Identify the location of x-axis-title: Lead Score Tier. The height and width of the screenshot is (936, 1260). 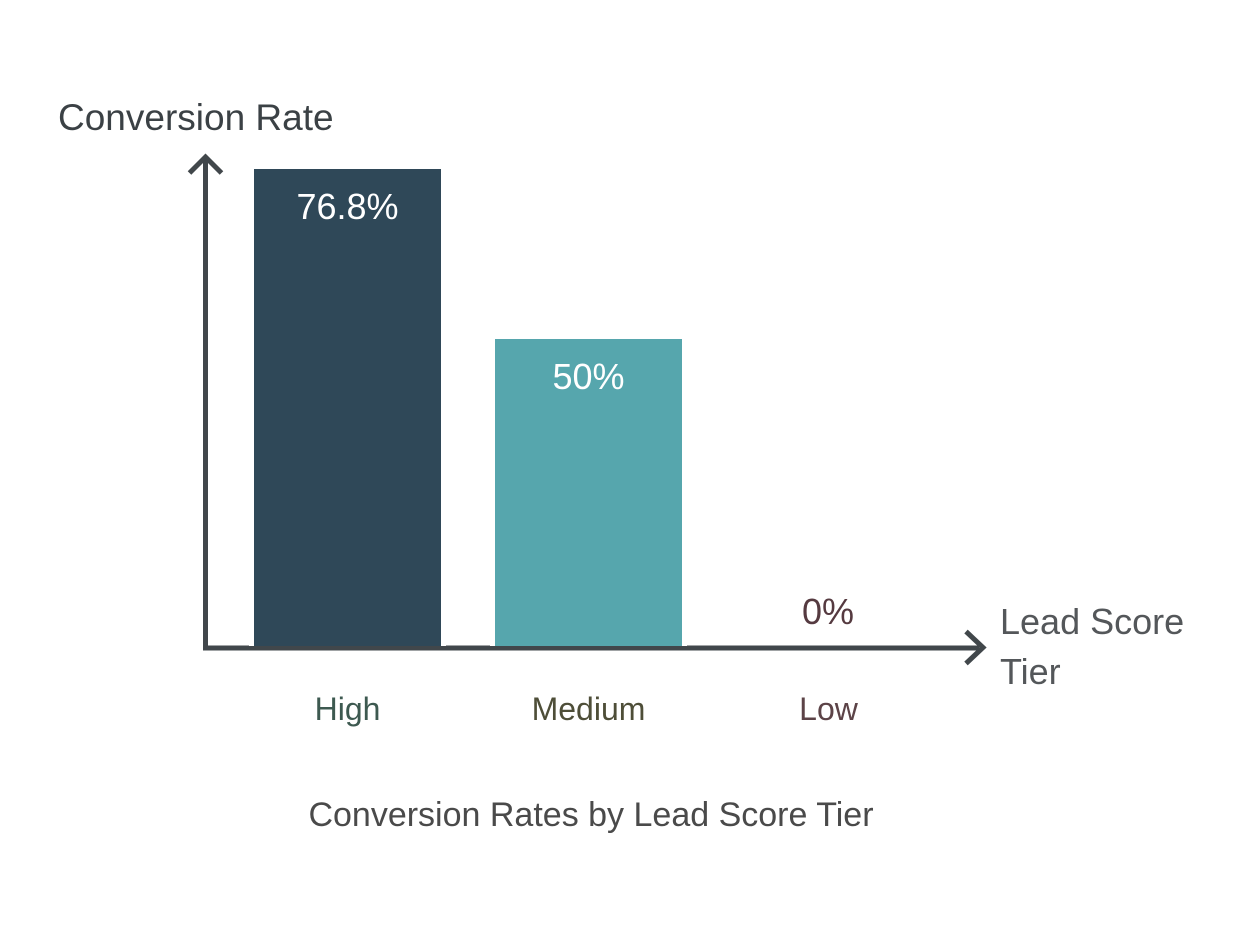
(1092, 647).